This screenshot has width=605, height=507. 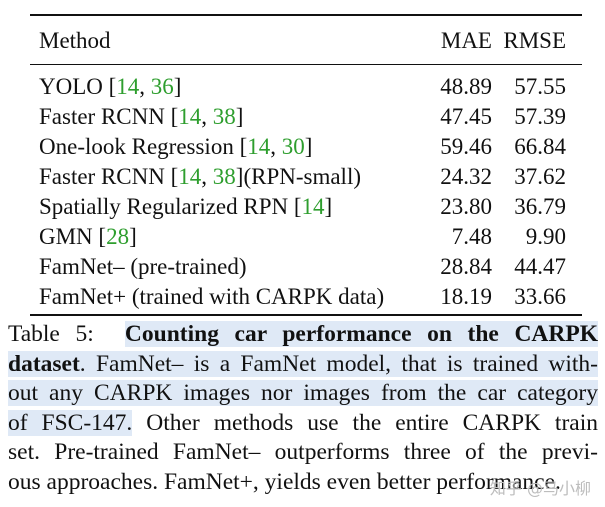 I want to click on cell-mae: 28.84, so click(x=466, y=266).